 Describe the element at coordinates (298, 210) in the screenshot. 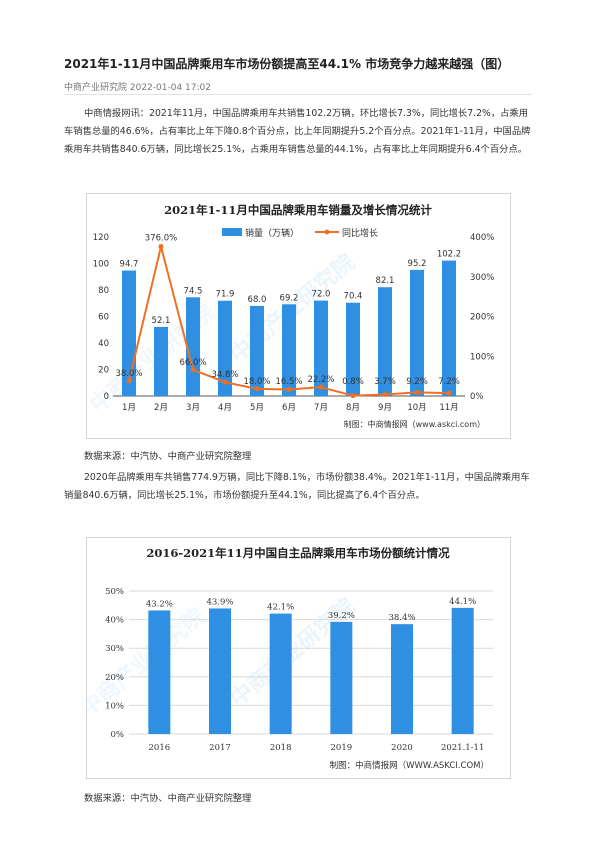

I see `chart-title: 2021年1-11月中国品牌乘用车销量及增长情况统计` at that location.